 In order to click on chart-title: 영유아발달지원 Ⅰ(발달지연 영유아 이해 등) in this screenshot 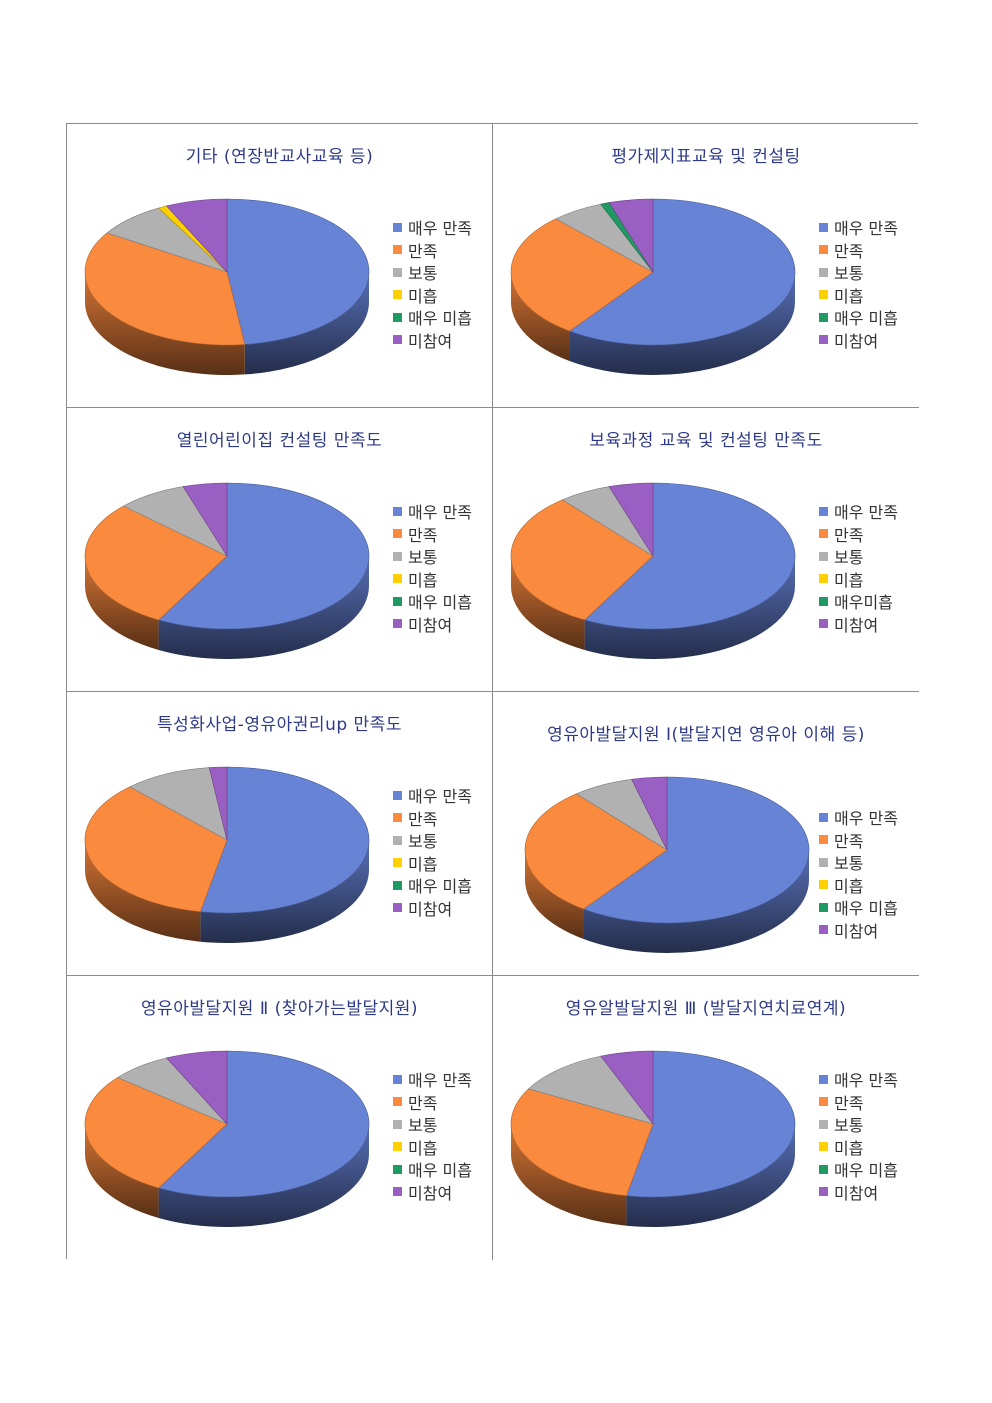, I will do `click(706, 735)`.